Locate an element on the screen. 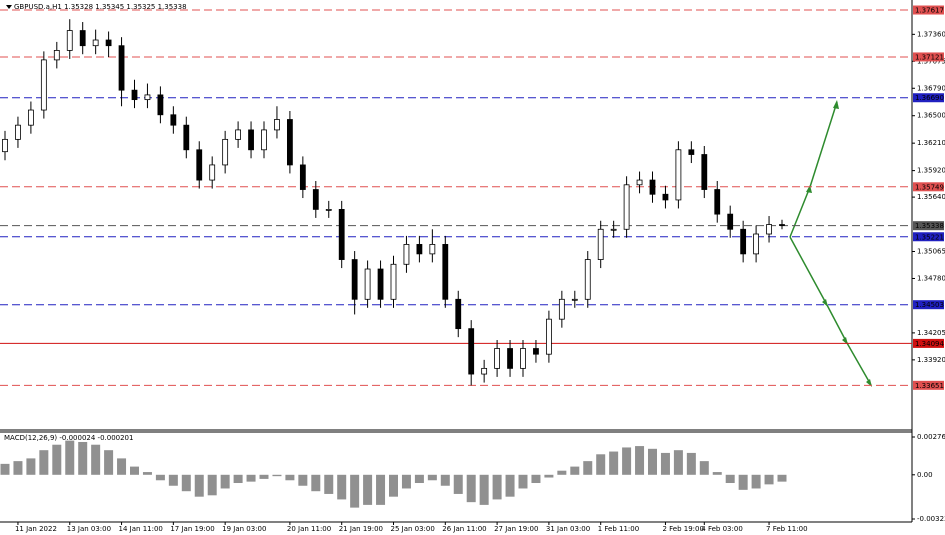  forecast-arrows is located at coordinates (830, 243).